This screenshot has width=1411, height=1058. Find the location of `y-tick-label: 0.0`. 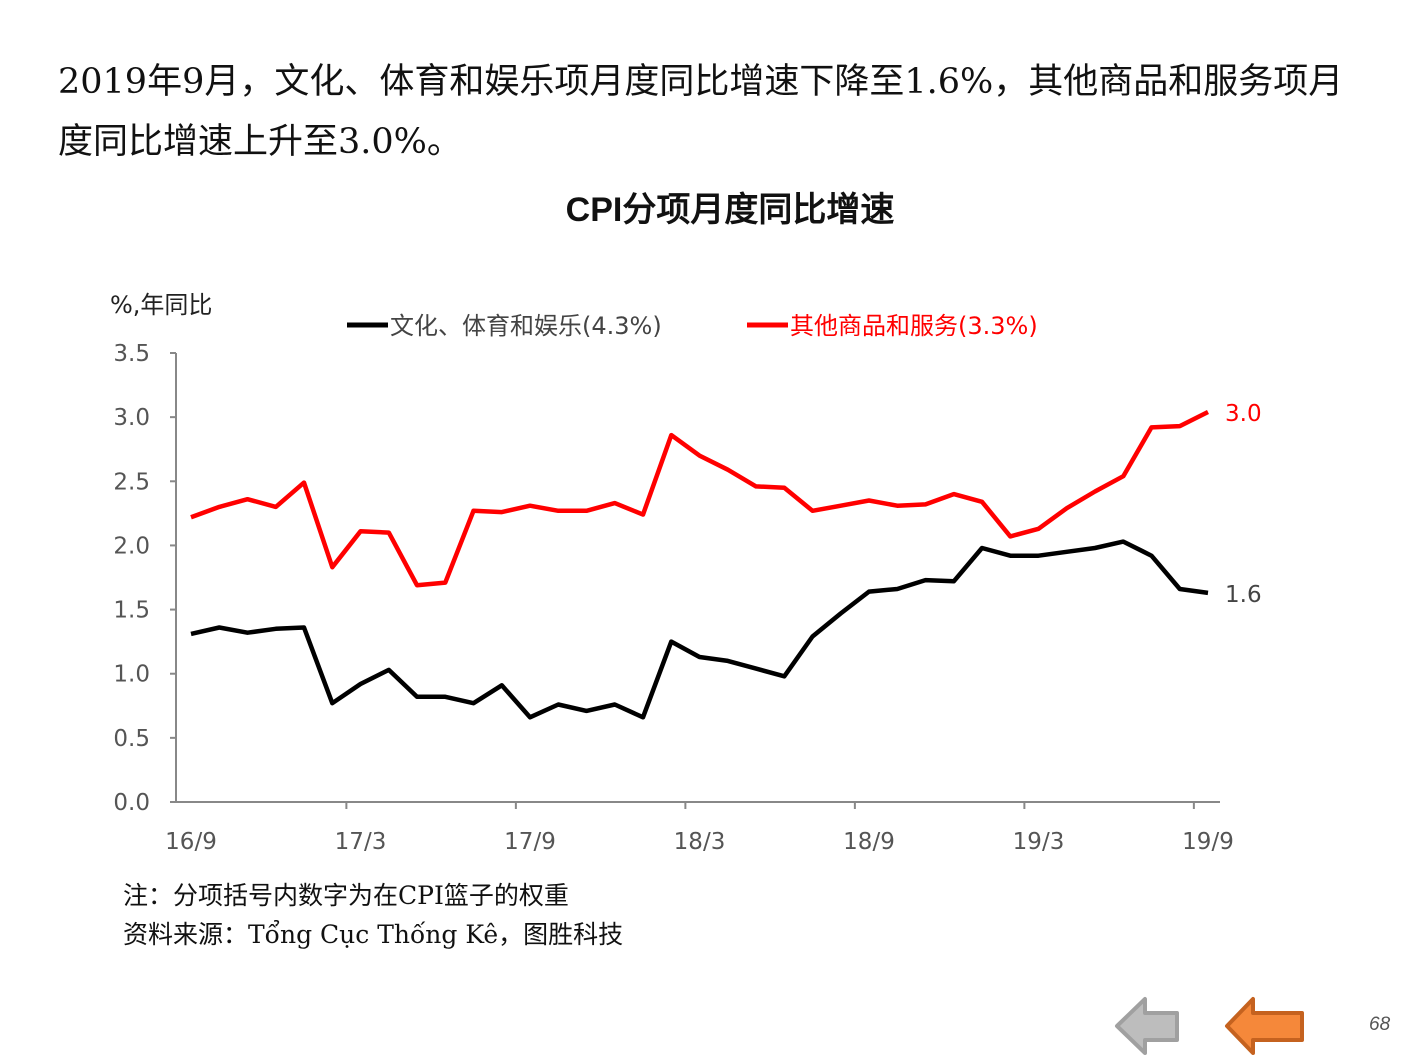

y-tick-label: 0.0 is located at coordinates (131, 803).